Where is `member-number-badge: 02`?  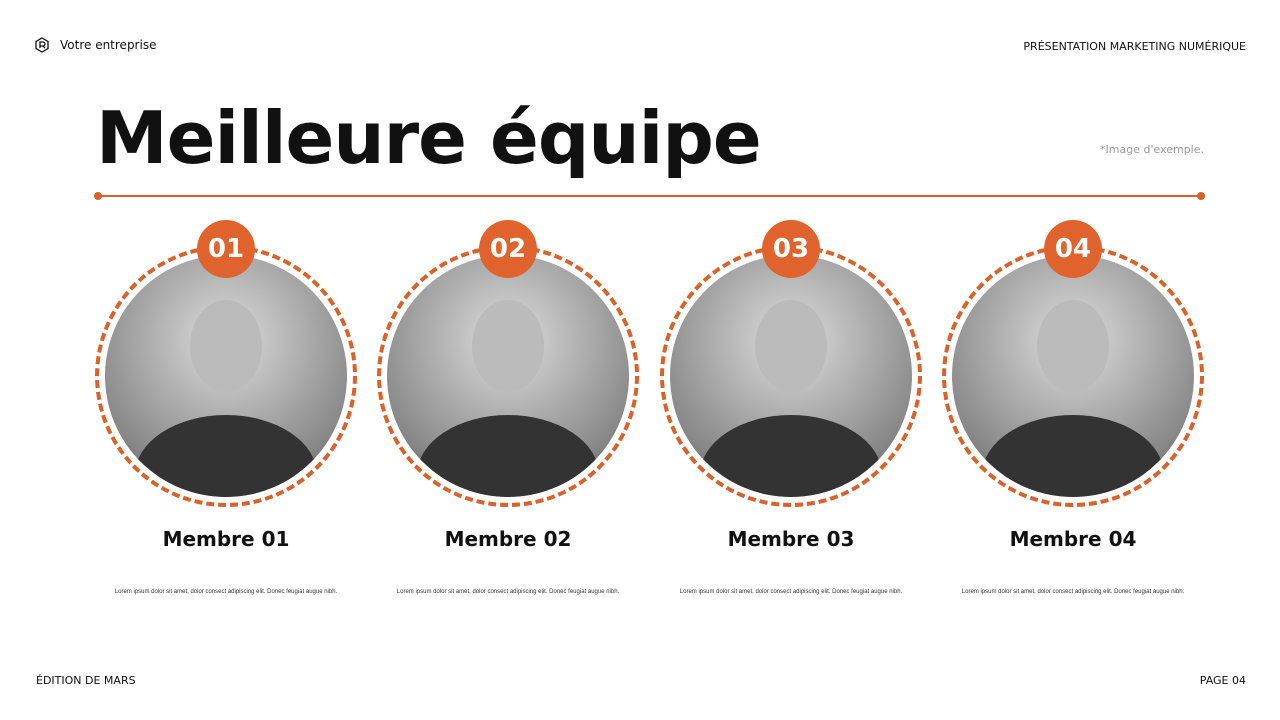 member-number-badge: 02 is located at coordinates (508, 249).